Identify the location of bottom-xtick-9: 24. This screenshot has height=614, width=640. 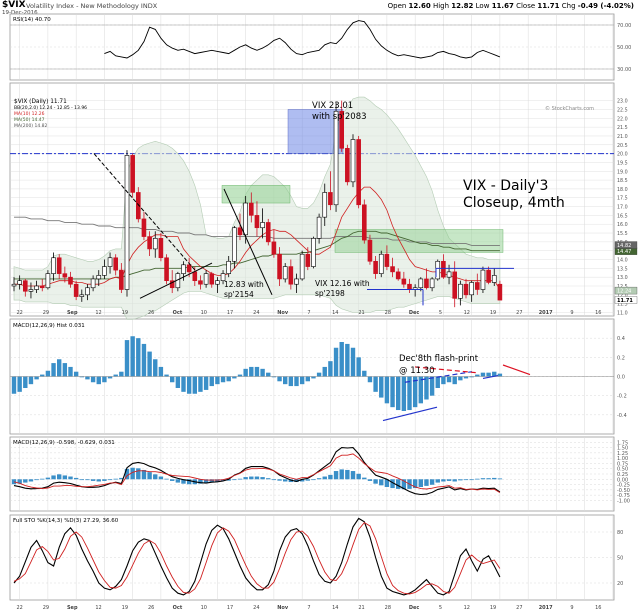
(256, 608).